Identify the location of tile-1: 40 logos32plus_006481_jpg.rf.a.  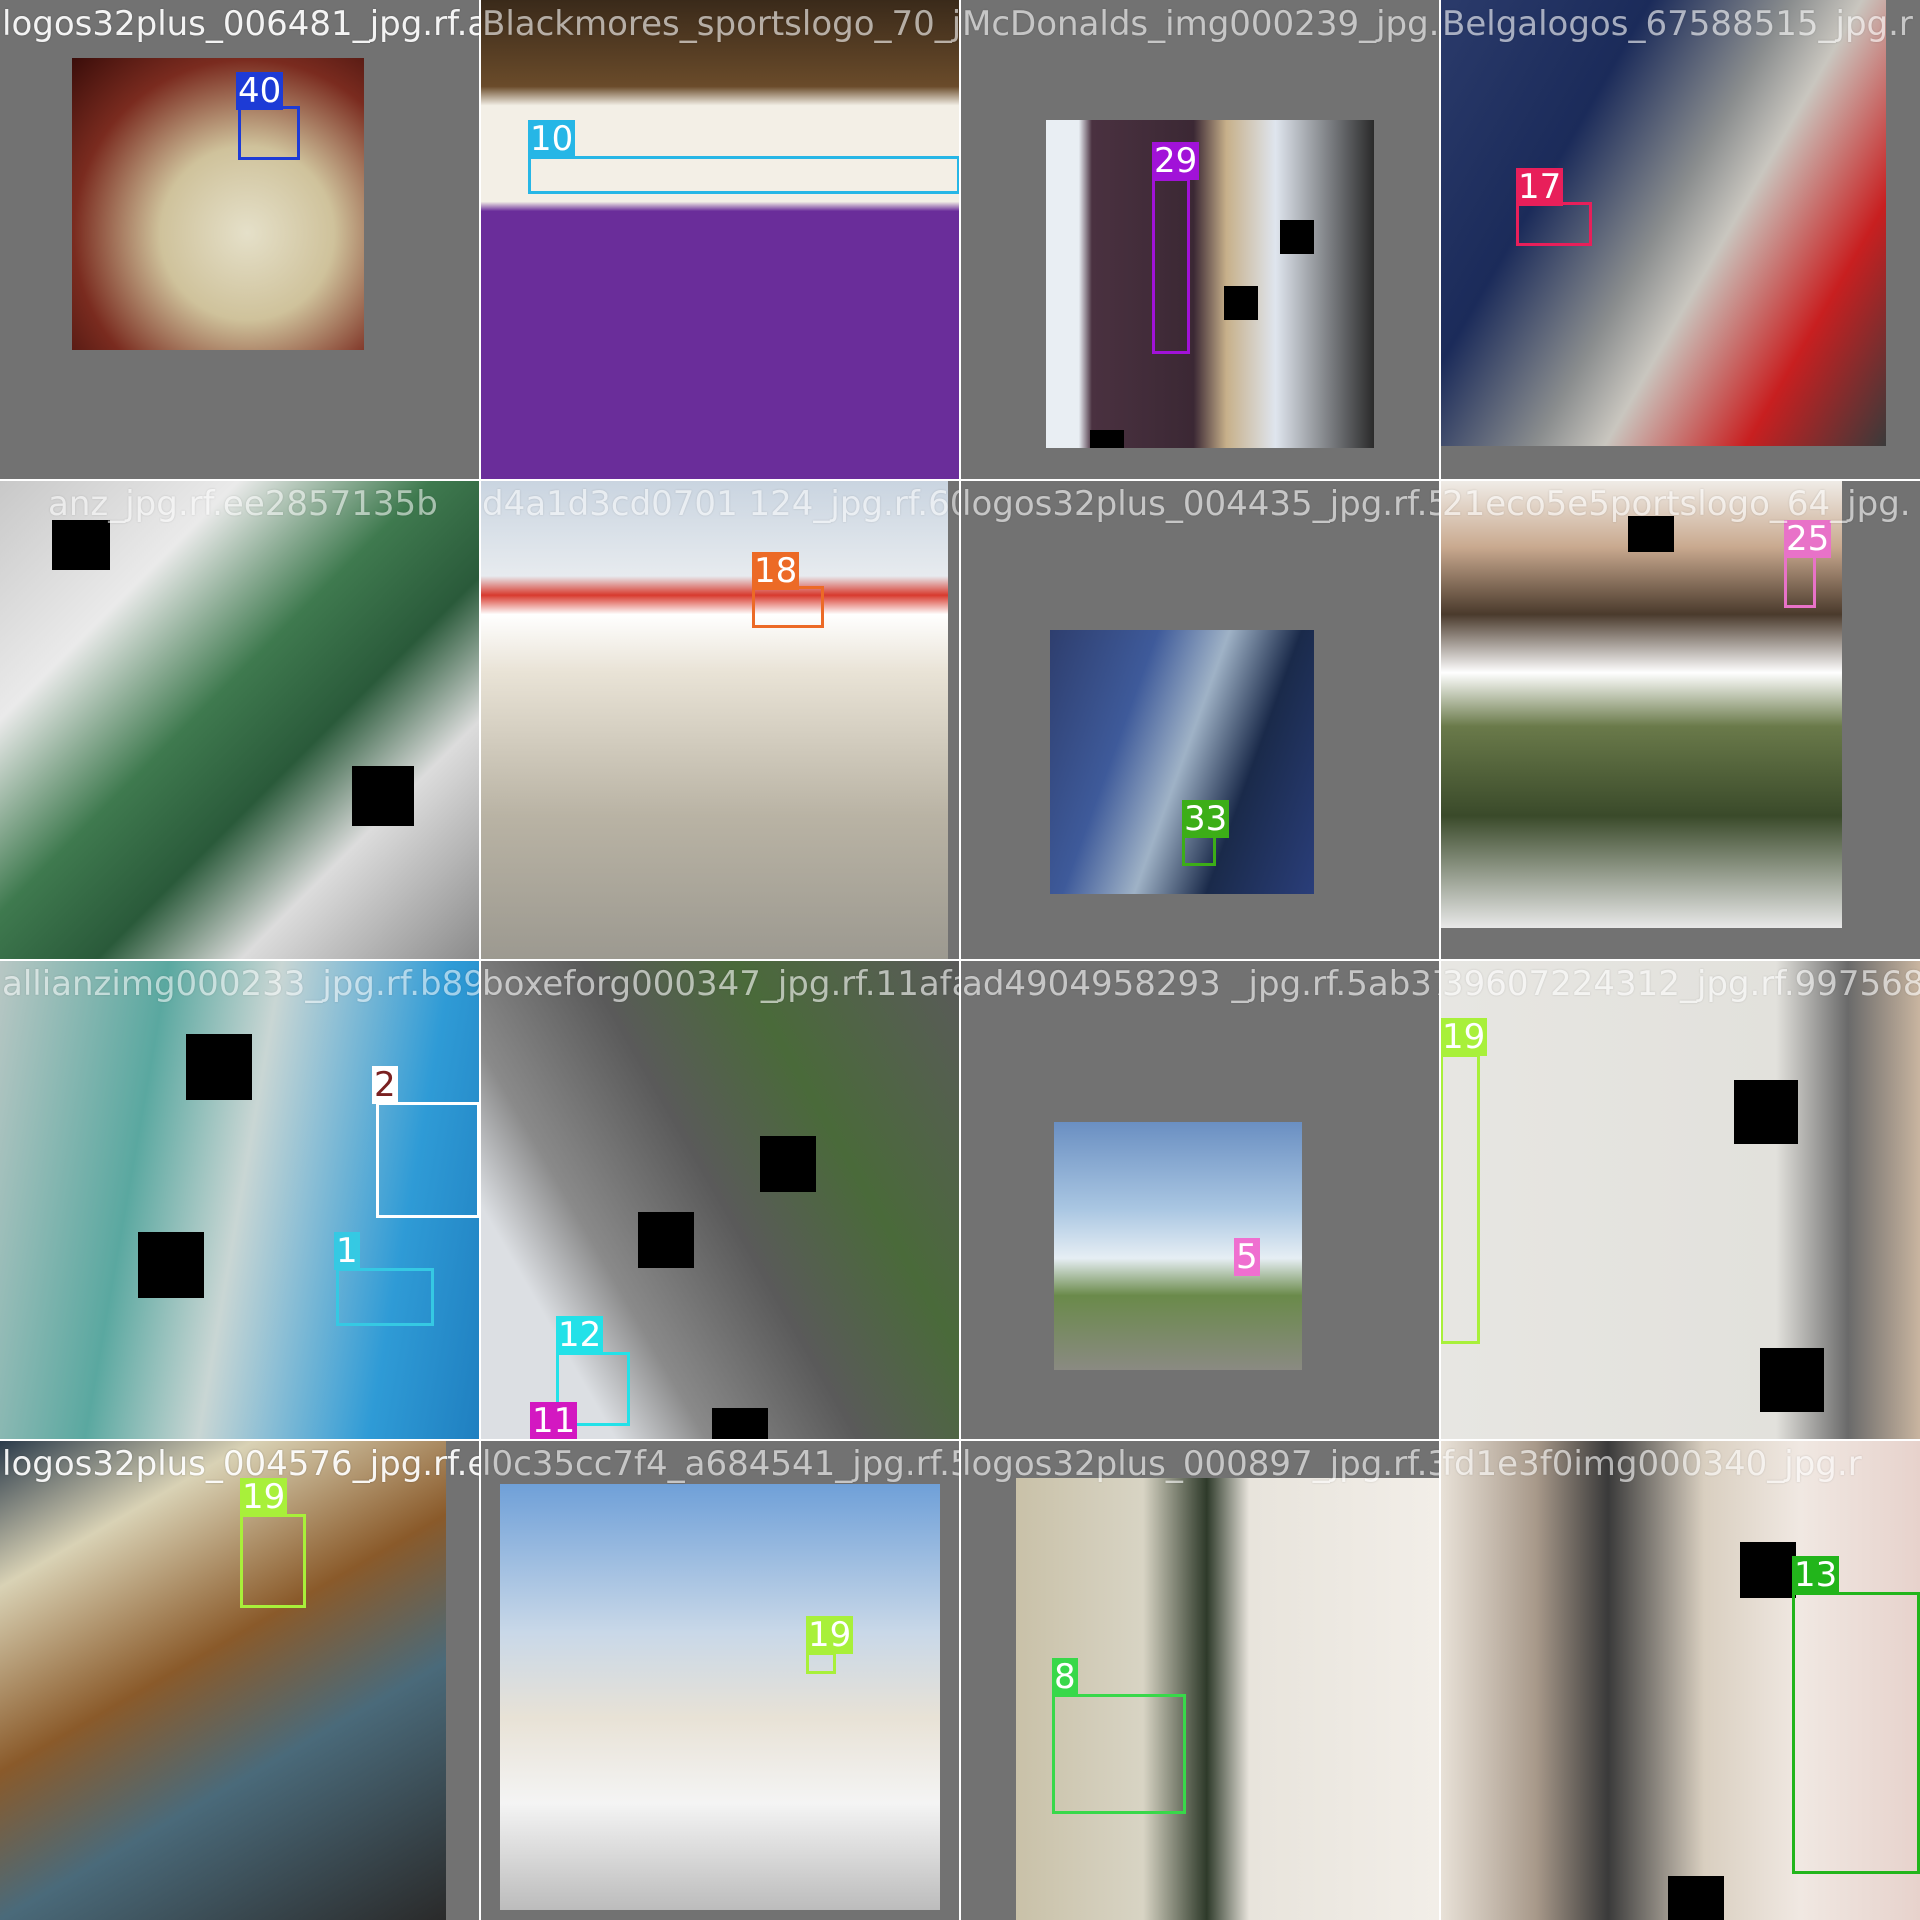
(240, 240).